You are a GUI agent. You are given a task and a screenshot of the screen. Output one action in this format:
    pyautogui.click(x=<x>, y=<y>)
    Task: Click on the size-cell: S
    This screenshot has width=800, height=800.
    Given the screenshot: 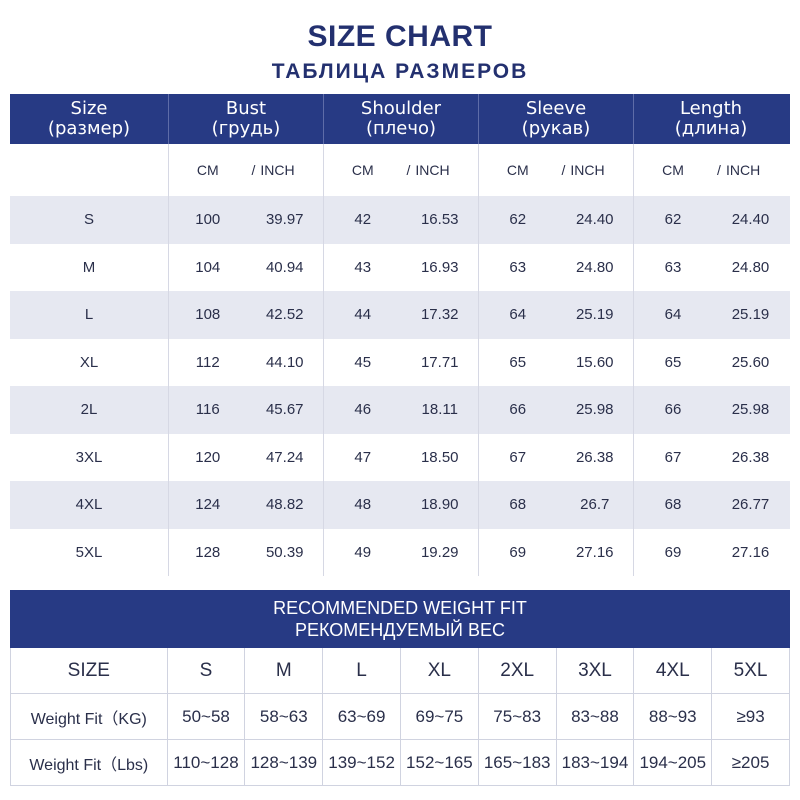 What is the action you would take?
    pyautogui.click(x=89, y=220)
    